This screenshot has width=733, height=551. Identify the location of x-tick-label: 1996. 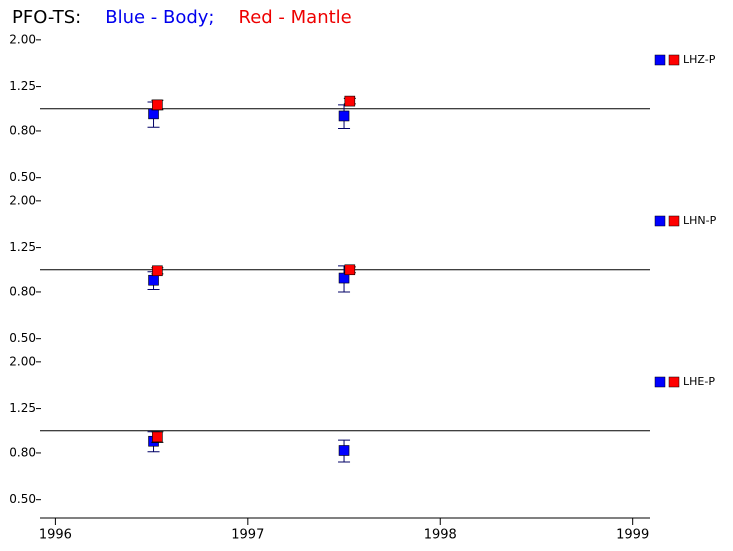
(55, 535).